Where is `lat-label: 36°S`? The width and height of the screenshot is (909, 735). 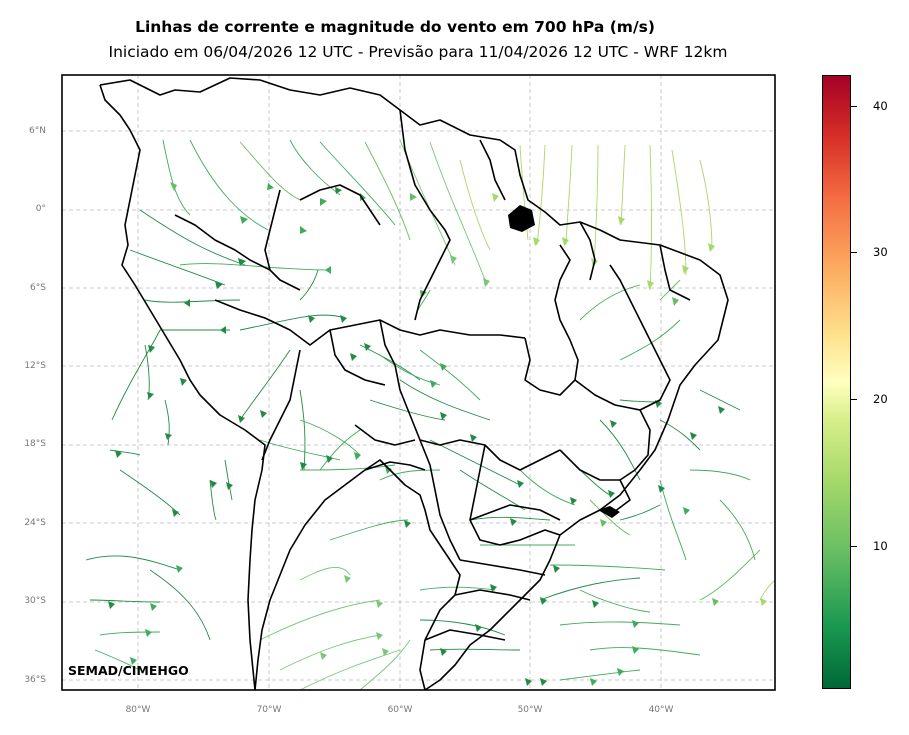
lat-label: 36°S is located at coordinates (35, 680).